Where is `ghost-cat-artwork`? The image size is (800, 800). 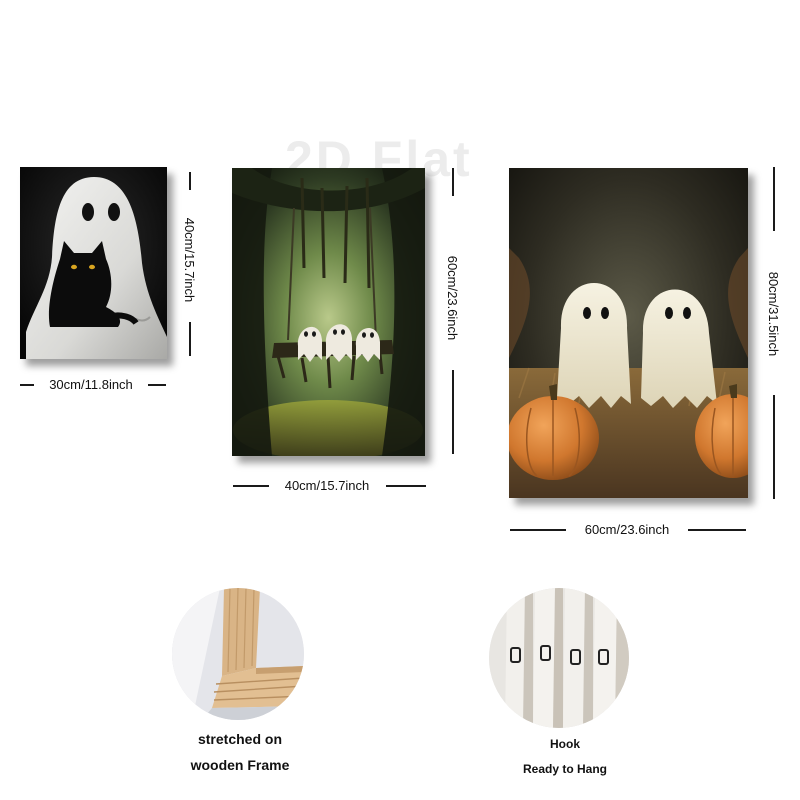
ghost-cat-artwork is located at coordinates (93, 263).